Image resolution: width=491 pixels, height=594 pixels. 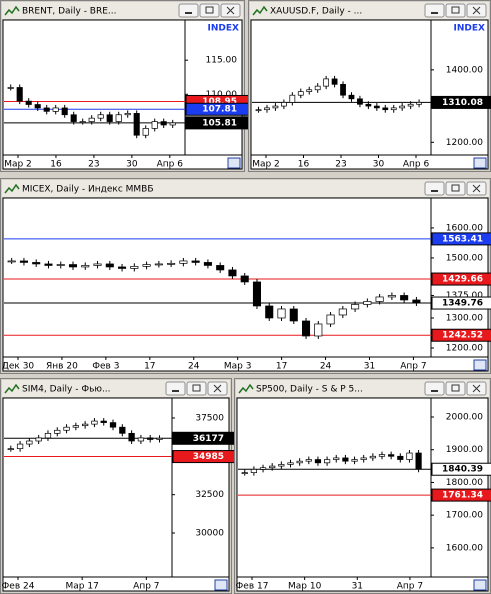 I want to click on time-label: 17, so click(x=281, y=367).